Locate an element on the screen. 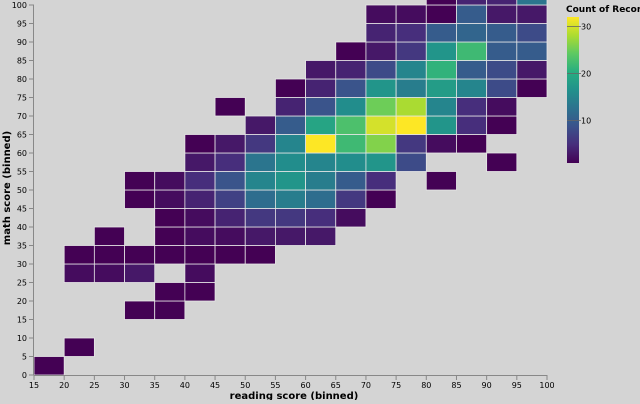 Image resolution: width=640 pixels, height=404 pixels. x-tick-label: 40 is located at coordinates (185, 385).